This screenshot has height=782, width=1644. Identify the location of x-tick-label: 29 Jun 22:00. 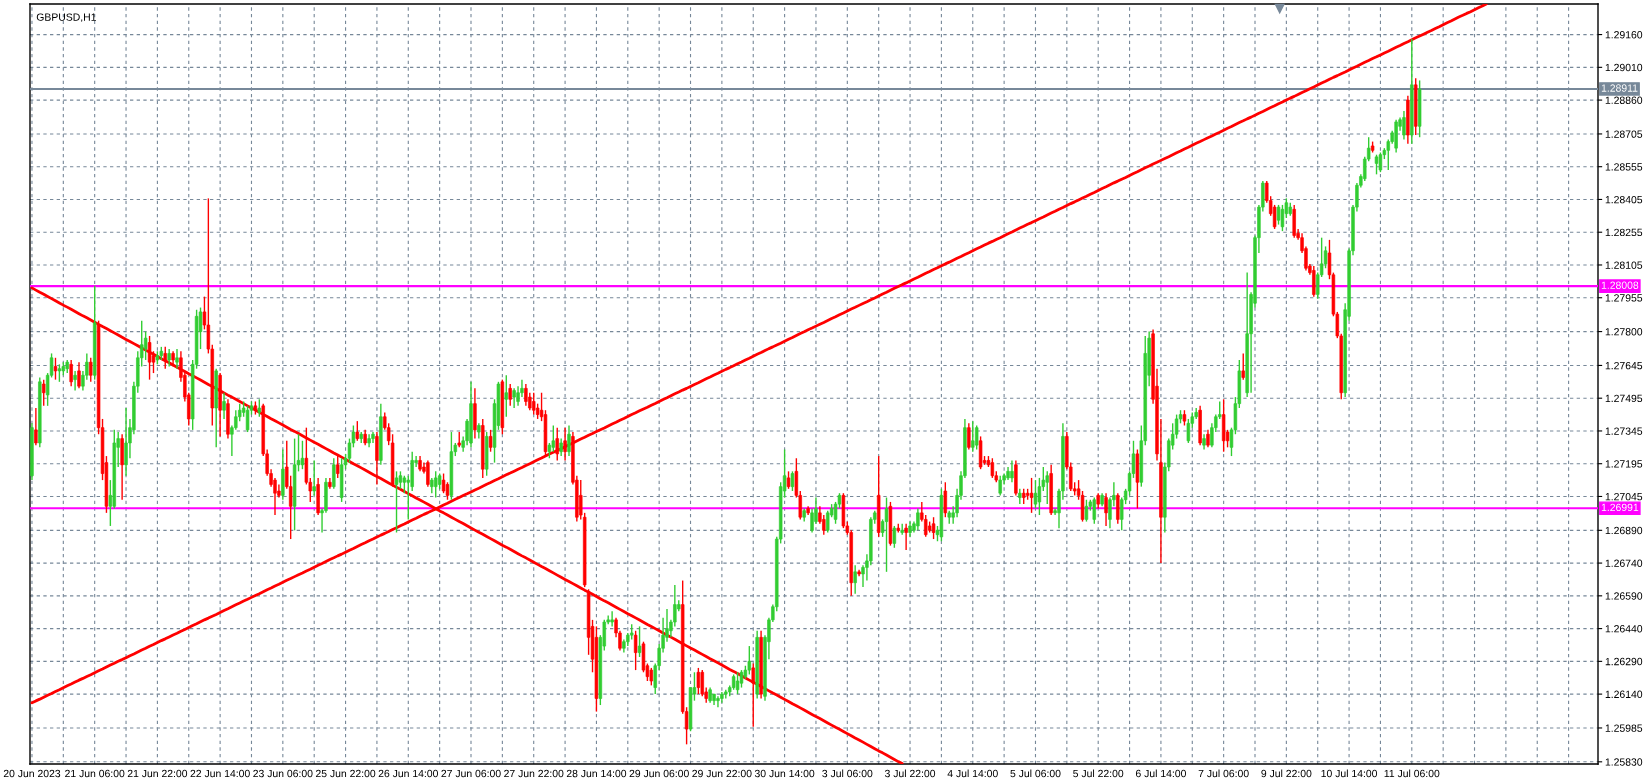
(722, 773).